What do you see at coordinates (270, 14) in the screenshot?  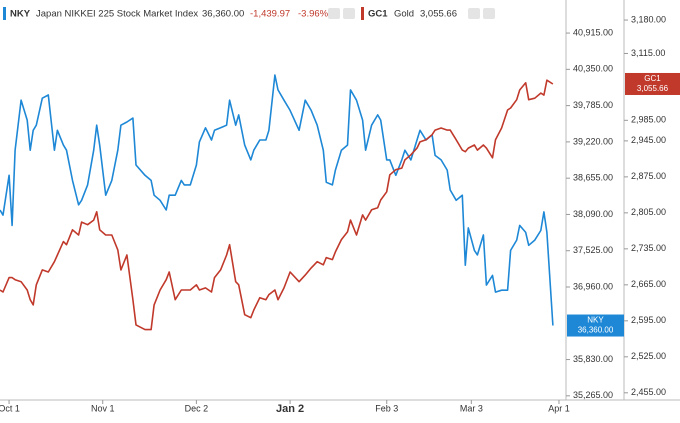 I see `legend-change: -1,439.97` at bounding box center [270, 14].